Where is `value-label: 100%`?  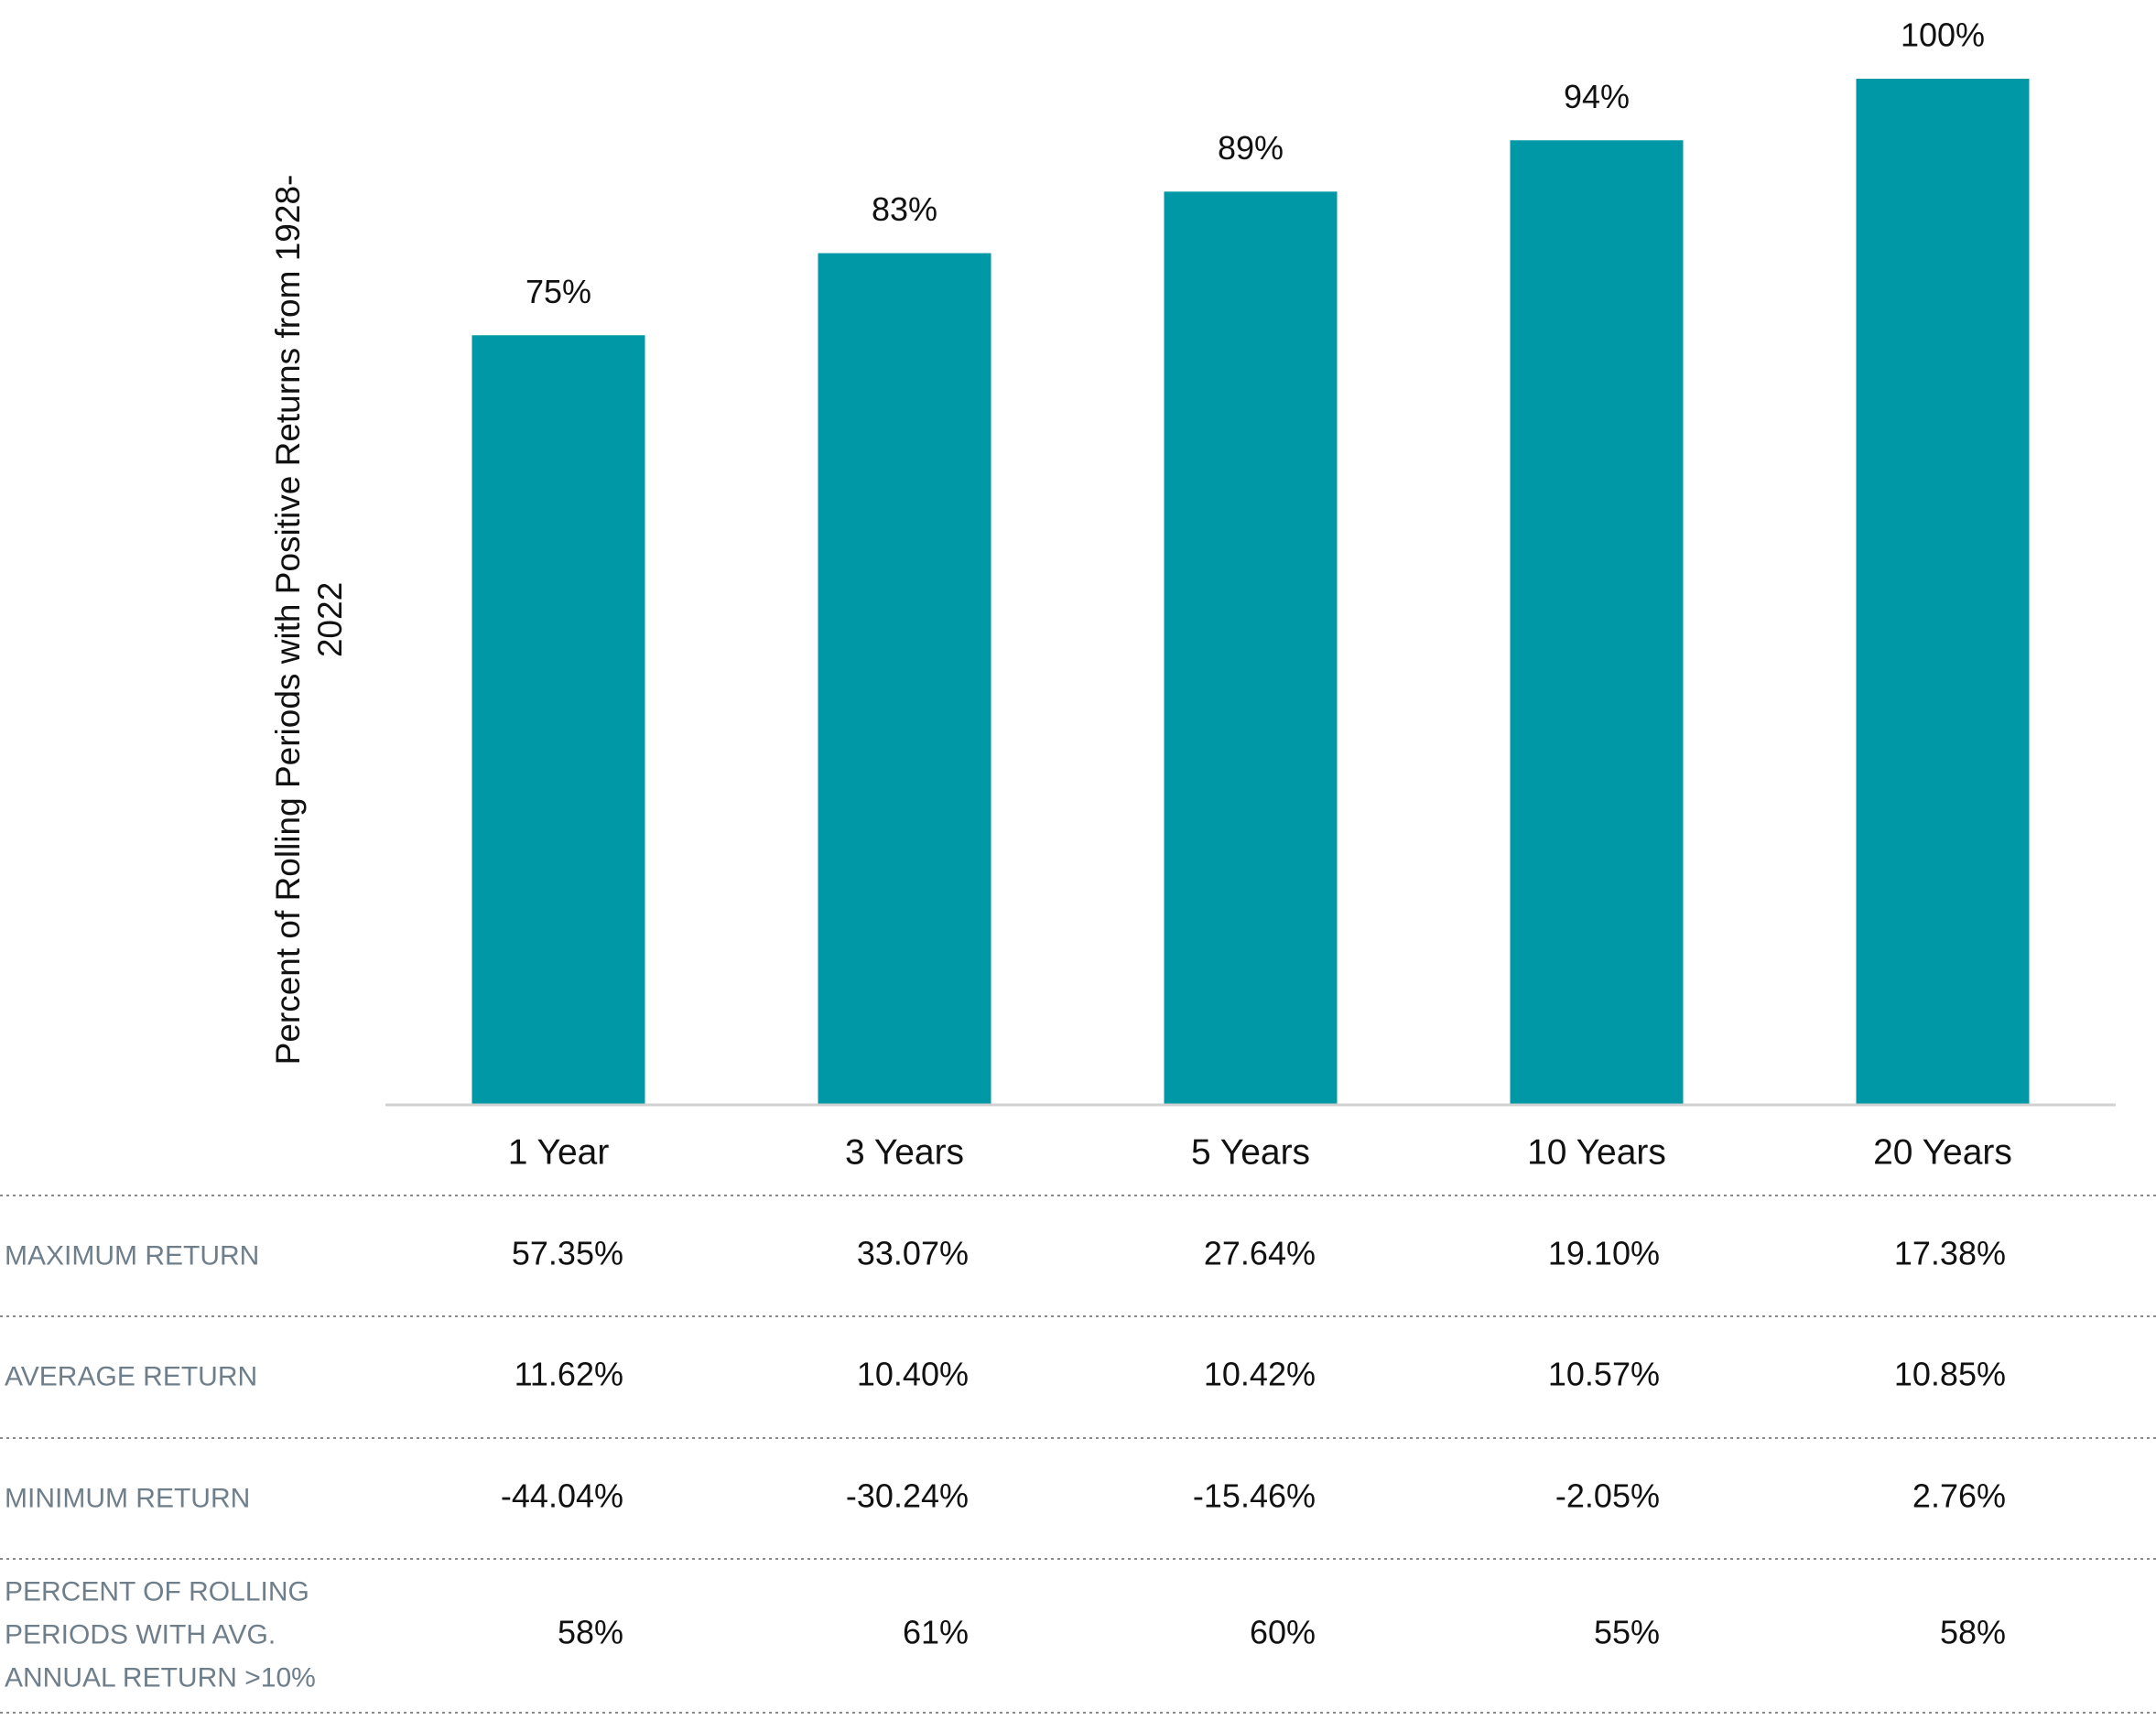
value-label: 100% is located at coordinates (1943, 35).